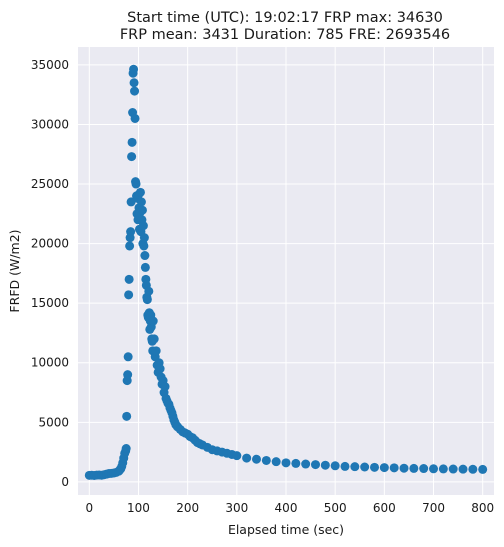 The image size is (504, 547). I want to click on x-tick-label: 800, so click(482, 508).